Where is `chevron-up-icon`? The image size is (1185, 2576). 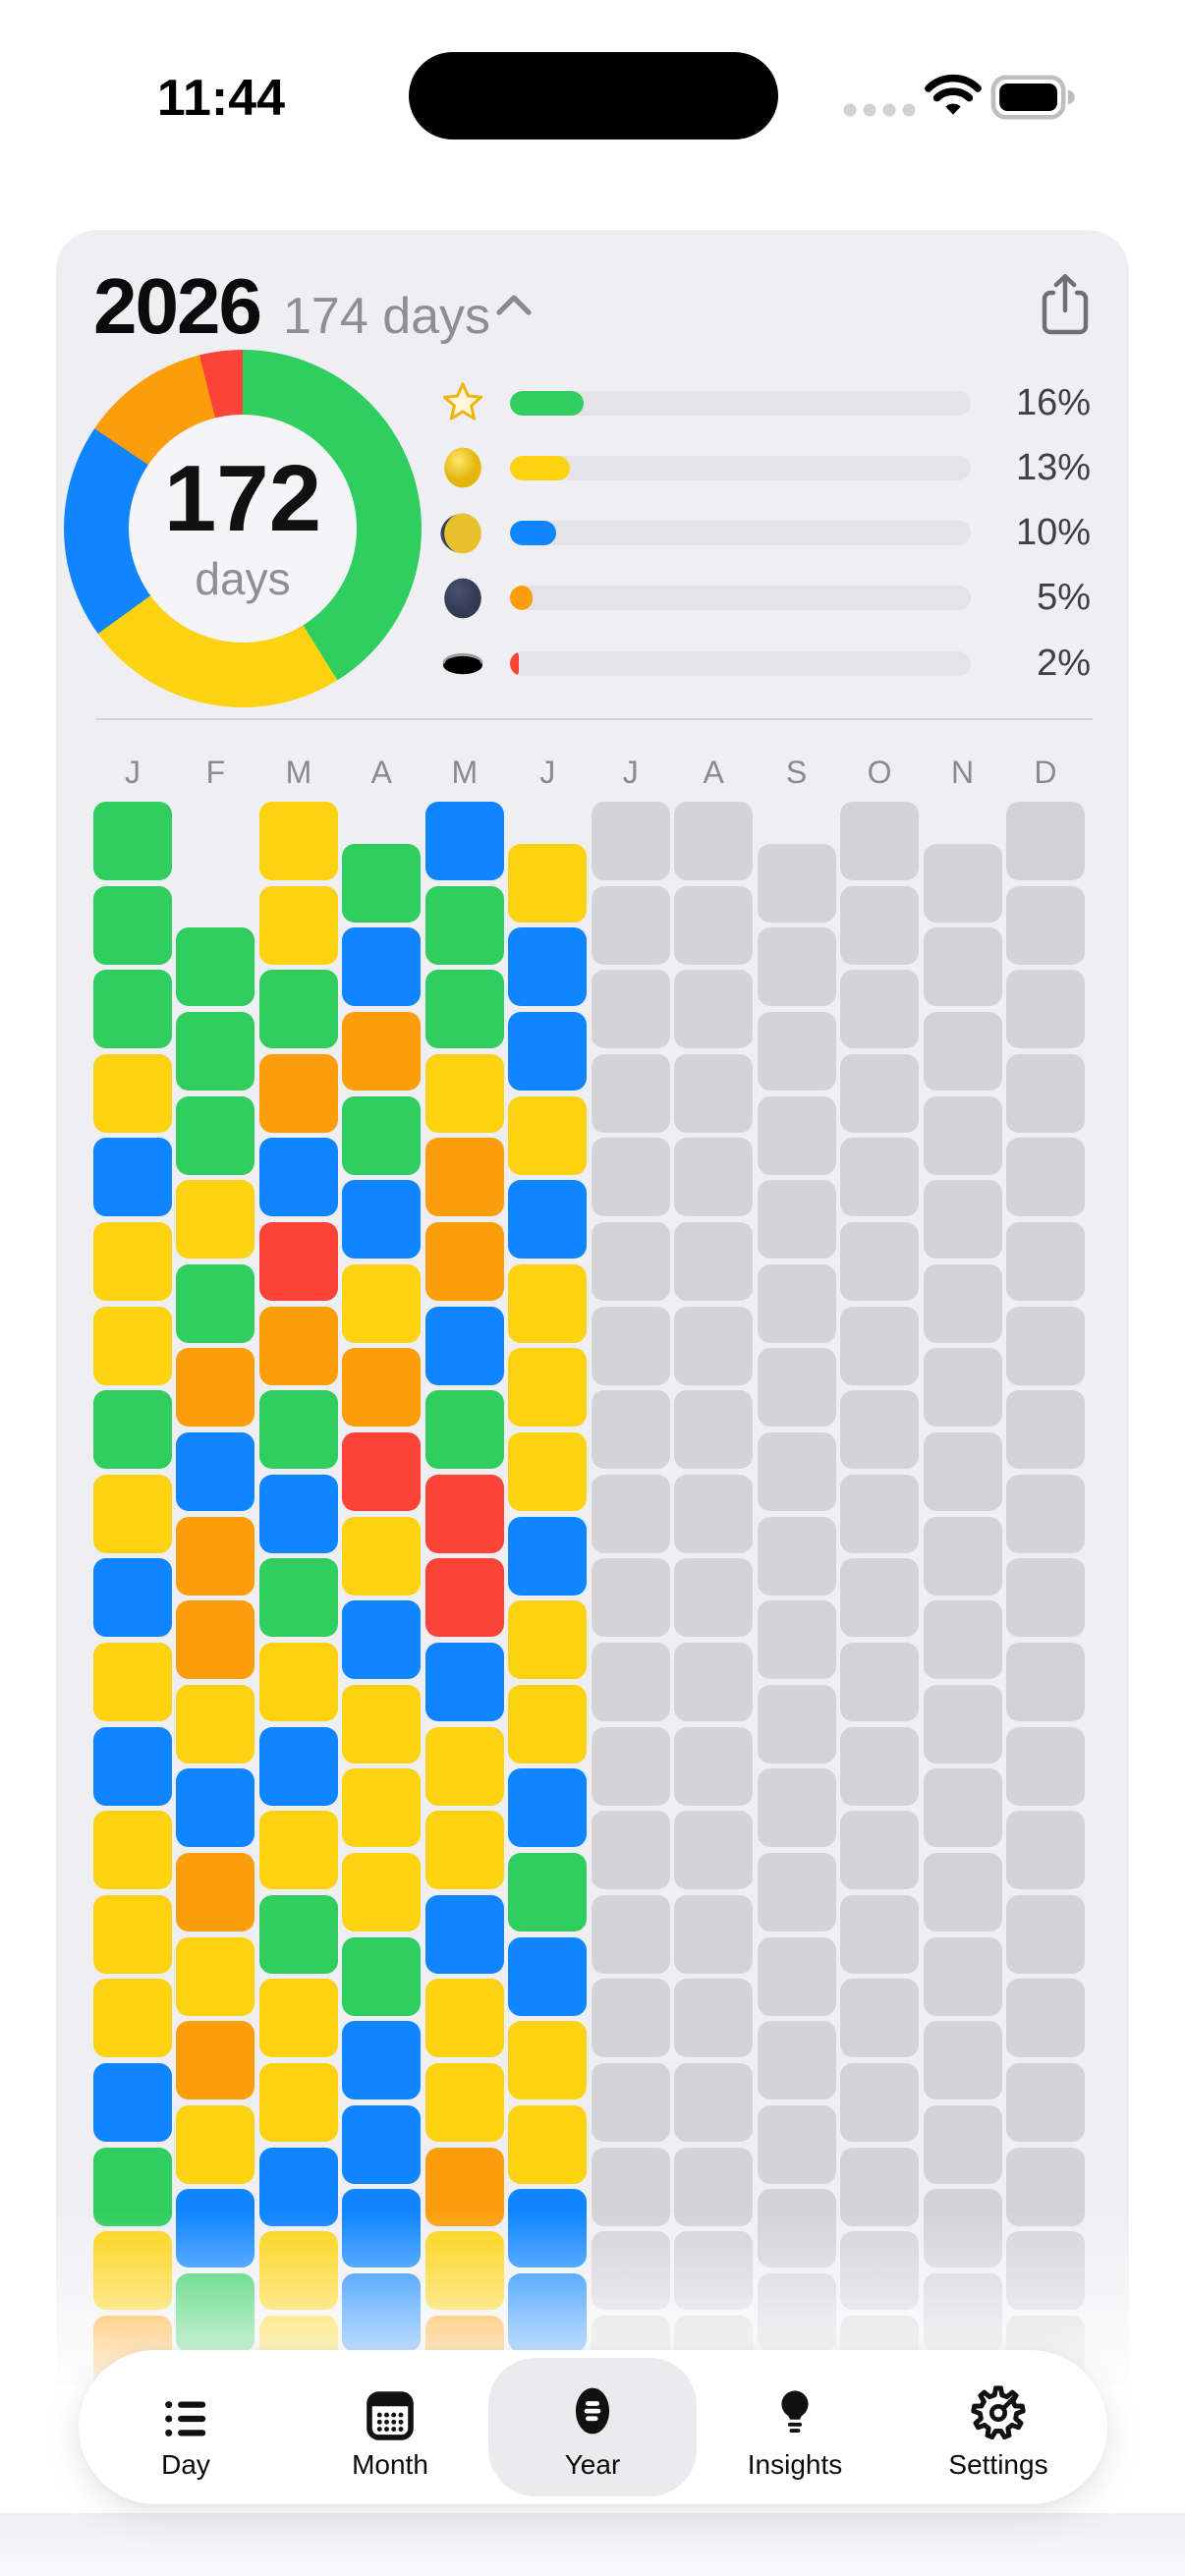 chevron-up-icon is located at coordinates (514, 308).